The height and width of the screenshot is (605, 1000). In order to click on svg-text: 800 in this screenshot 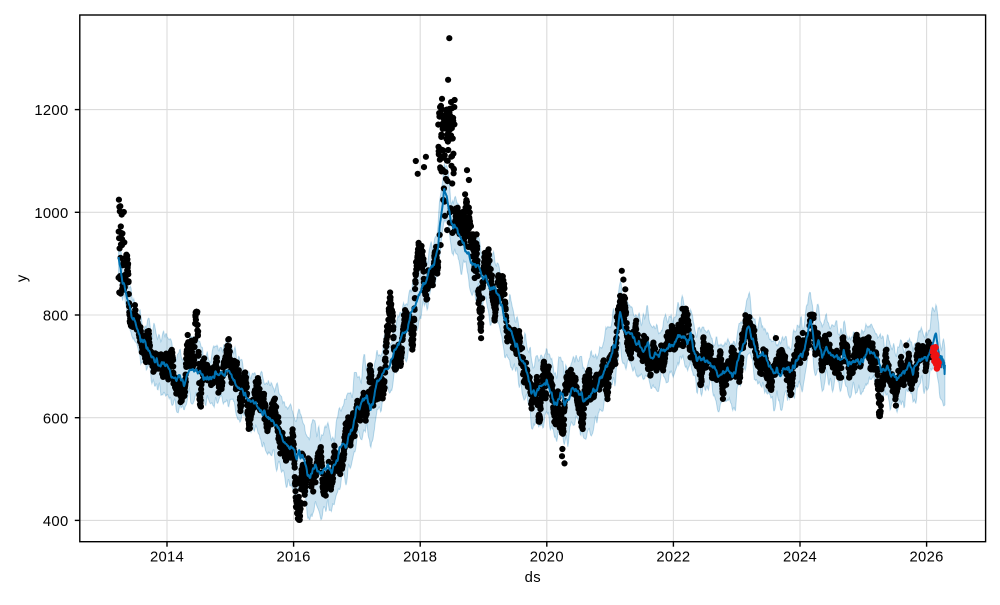, I will do `click(56, 317)`.